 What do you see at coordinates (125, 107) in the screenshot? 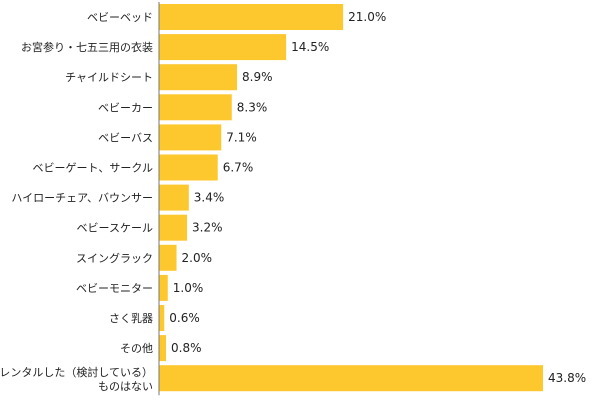
I see `category-label: ベビーカー` at bounding box center [125, 107].